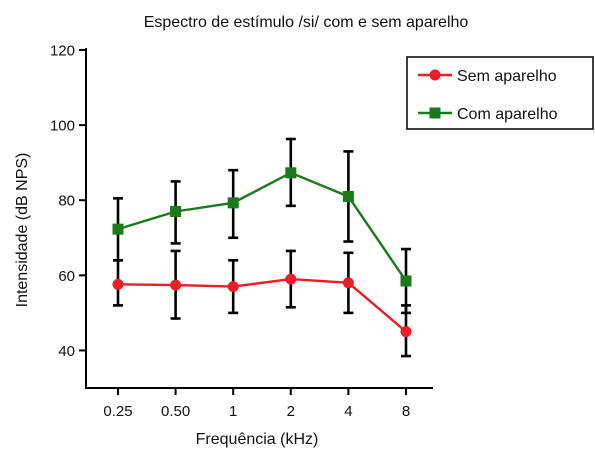 This screenshot has width=595, height=449. Describe the element at coordinates (66, 351) in the screenshot. I see `y-tick-label: 40` at that location.